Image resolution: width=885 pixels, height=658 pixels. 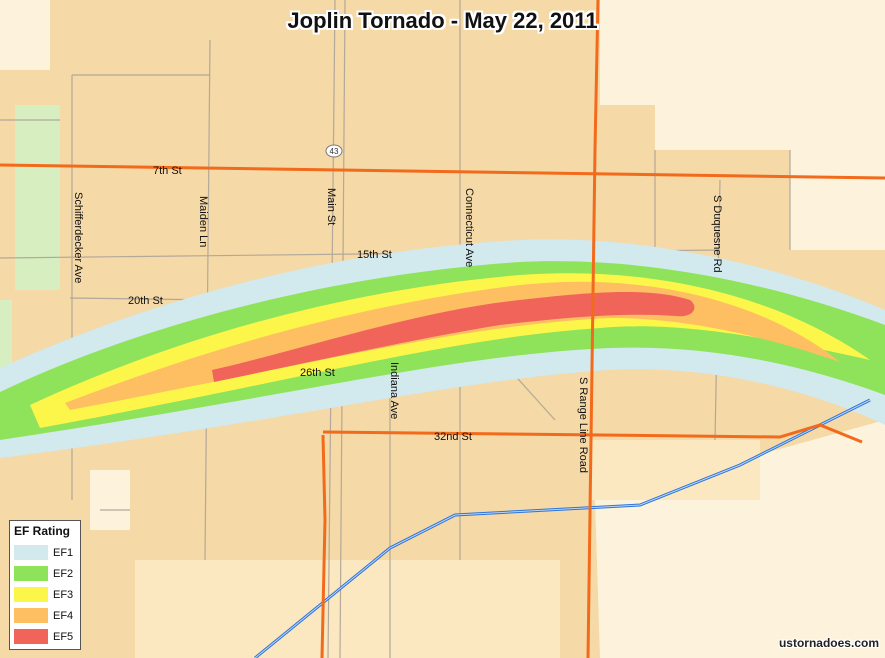 I want to click on legend-item-ef2: EF2, so click(x=45, y=573).